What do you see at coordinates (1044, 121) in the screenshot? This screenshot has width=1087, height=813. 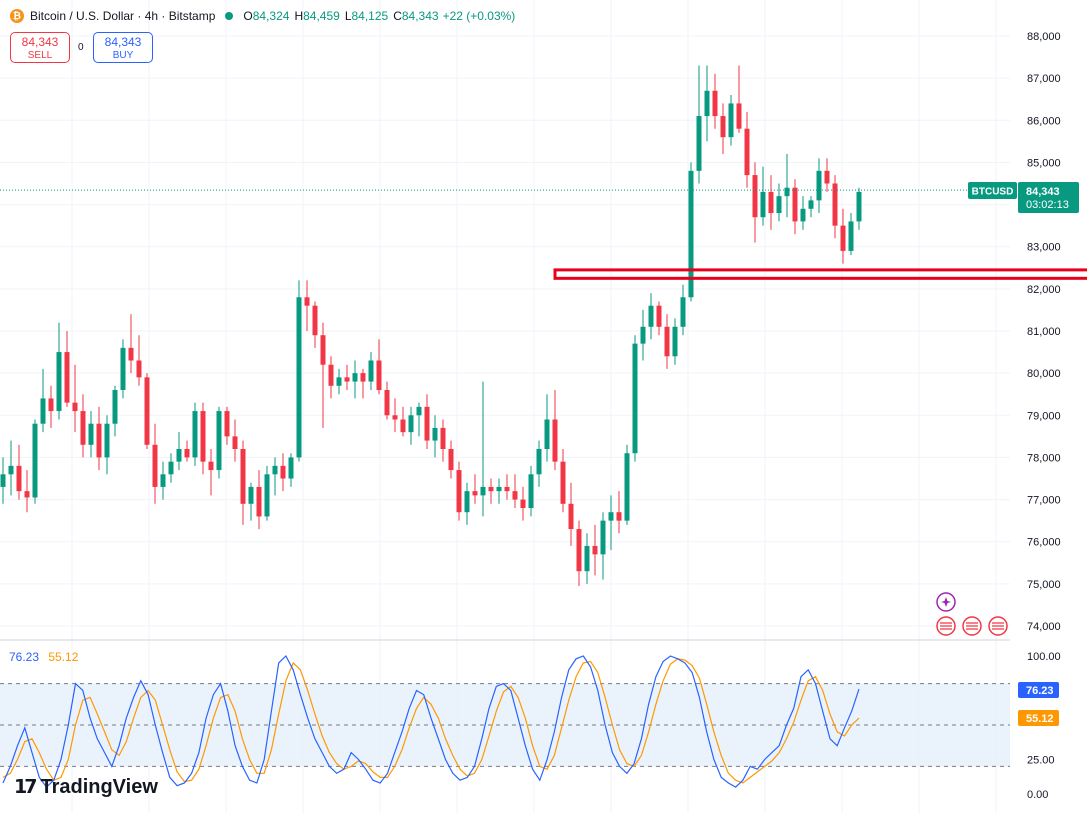 I see `price-tick-label: 86,000` at bounding box center [1044, 121].